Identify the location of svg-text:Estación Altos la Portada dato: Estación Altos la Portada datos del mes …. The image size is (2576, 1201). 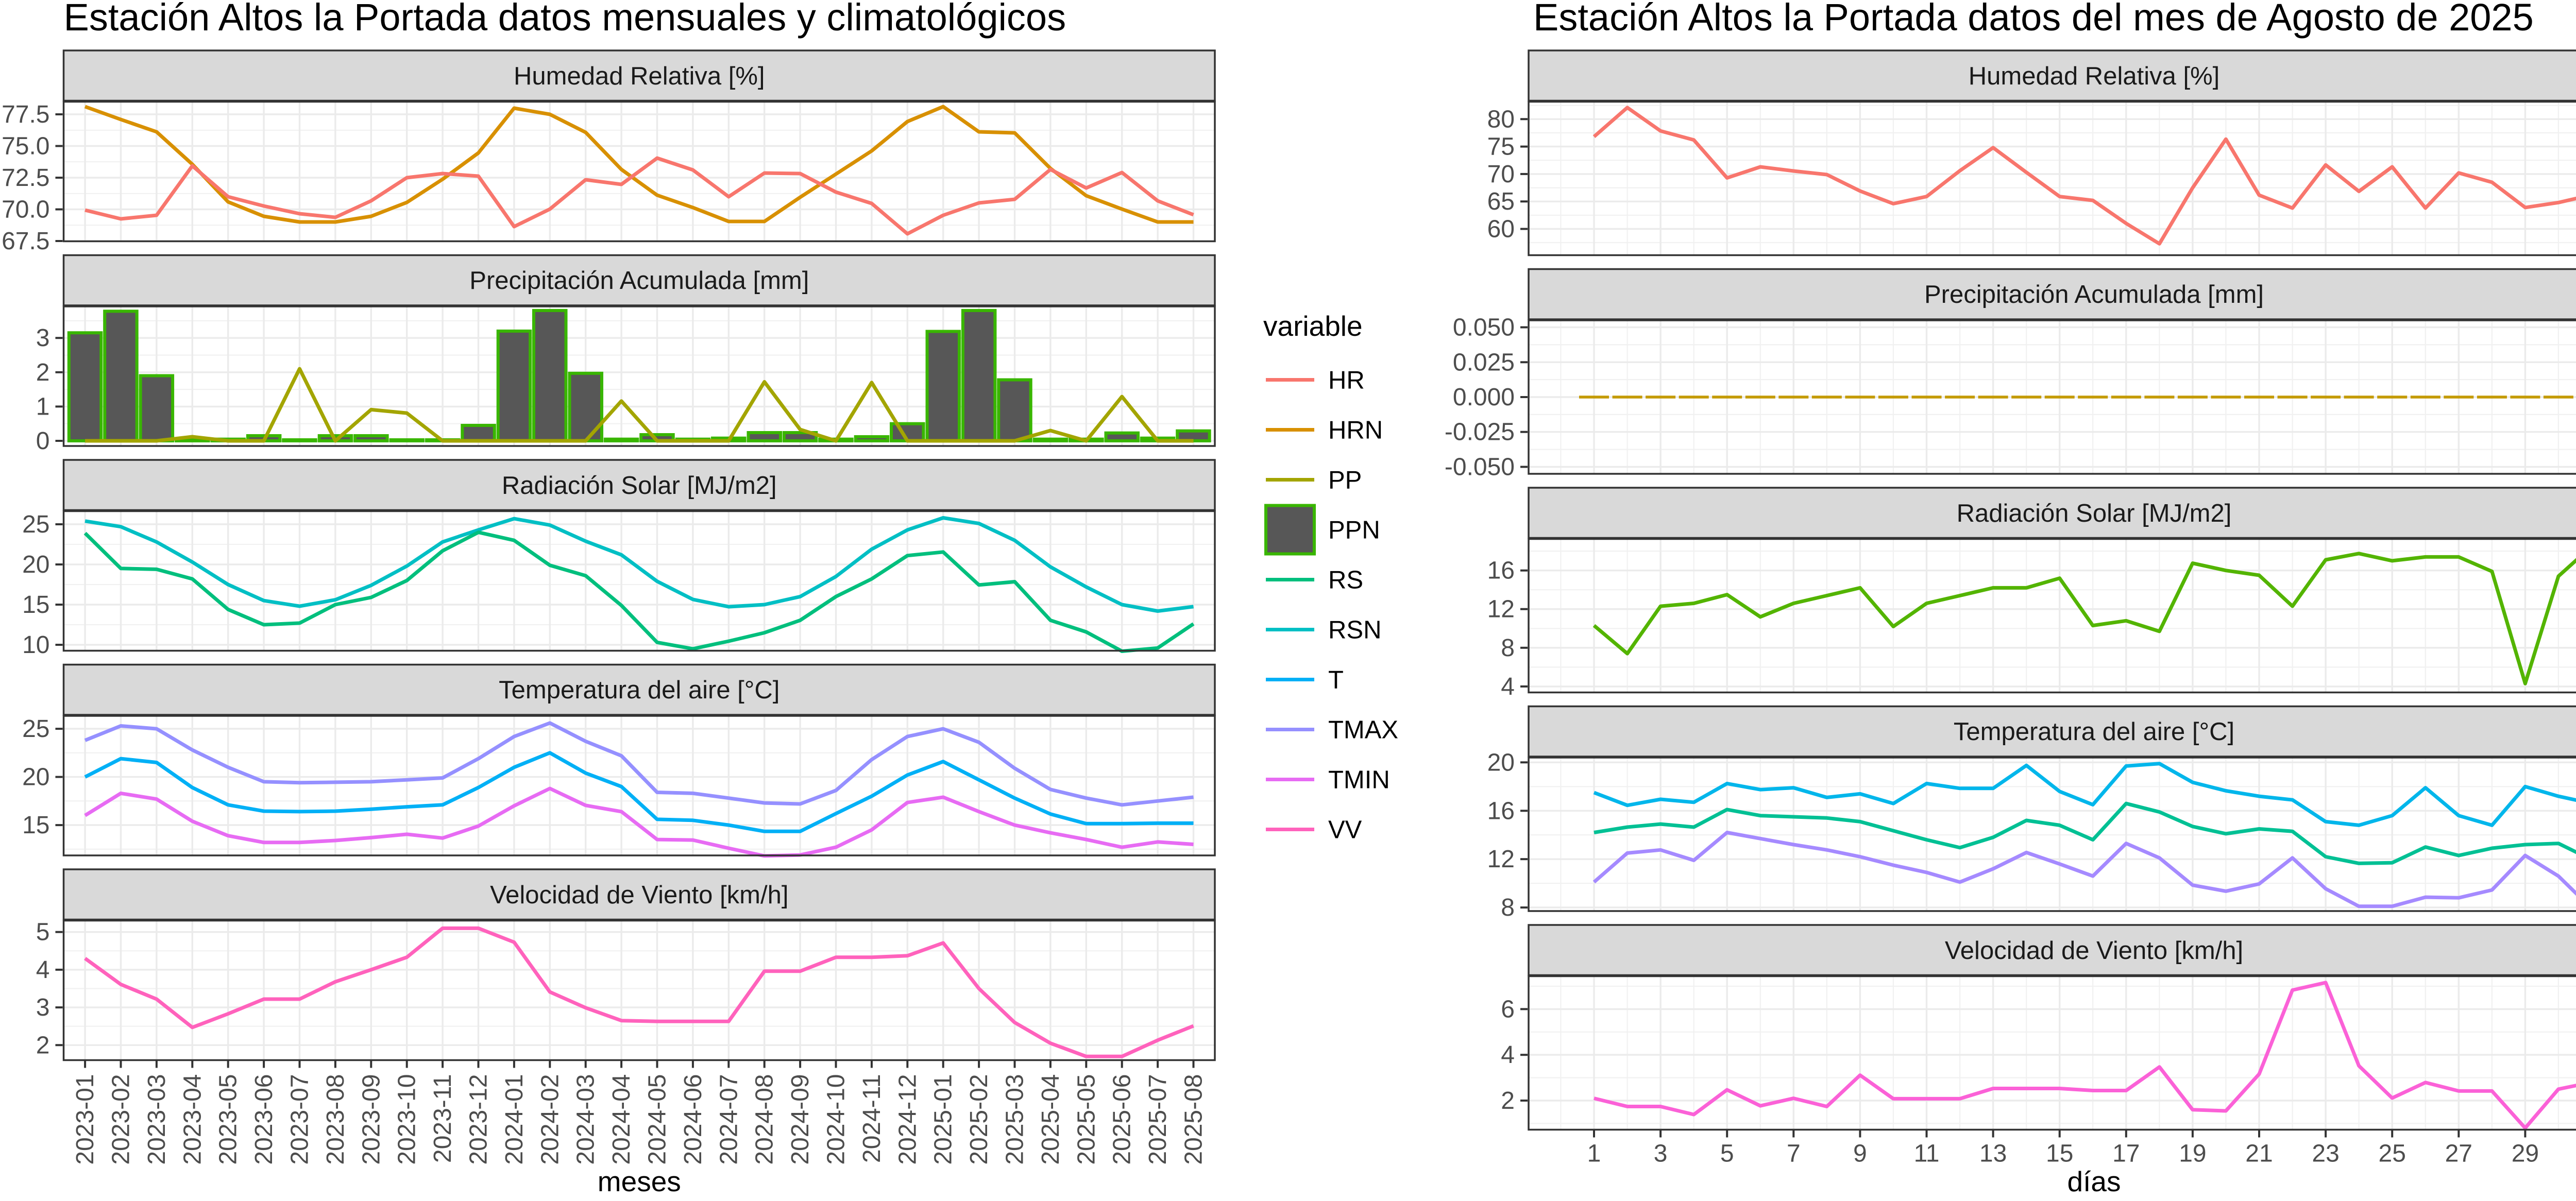
(2033, 19).